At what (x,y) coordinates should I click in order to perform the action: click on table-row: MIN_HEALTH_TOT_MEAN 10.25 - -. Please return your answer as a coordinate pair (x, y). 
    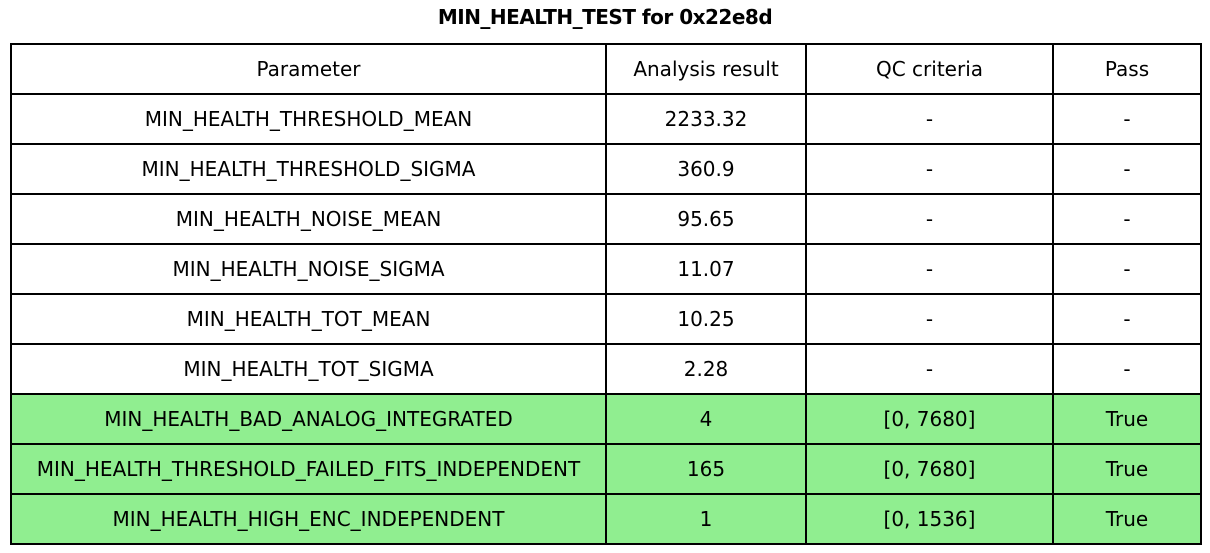
    Looking at the image, I should click on (606, 319).